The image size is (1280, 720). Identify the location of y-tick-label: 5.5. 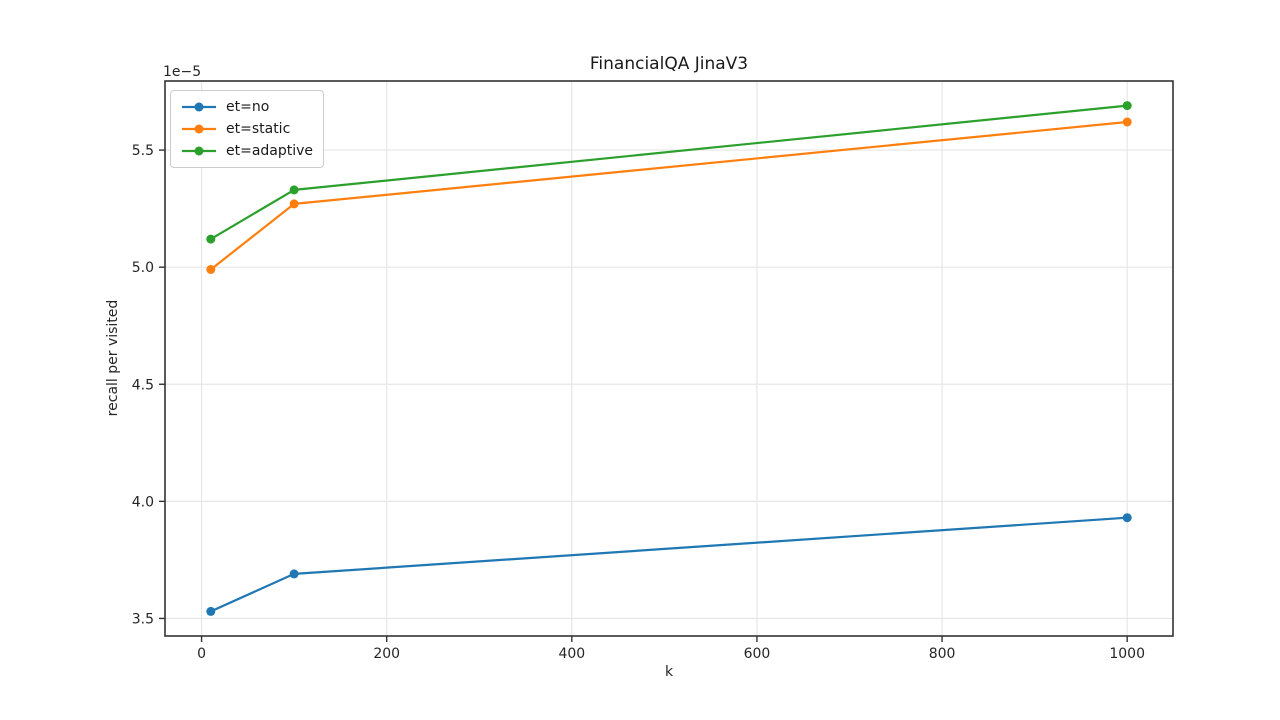
(143, 151).